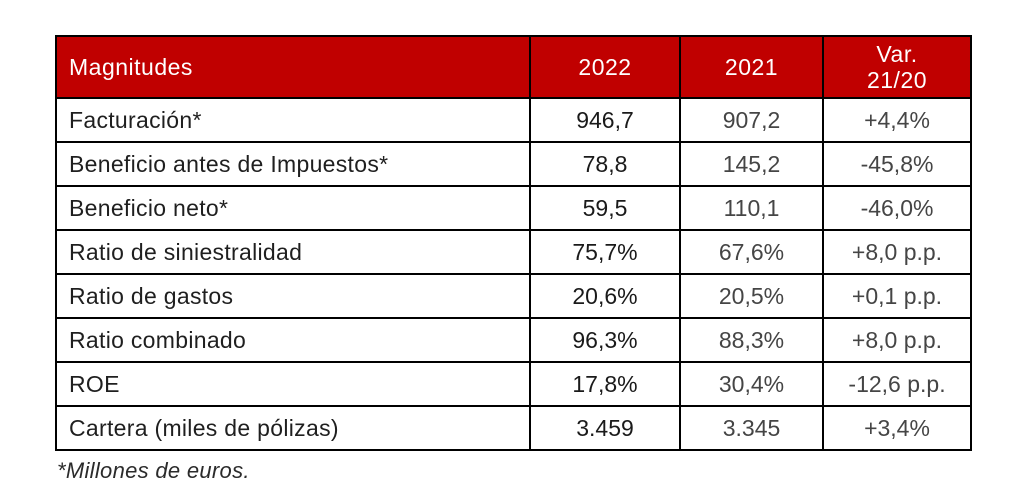 The image size is (1036, 496). I want to click on row-label: Ratio combinado, so click(293, 340).